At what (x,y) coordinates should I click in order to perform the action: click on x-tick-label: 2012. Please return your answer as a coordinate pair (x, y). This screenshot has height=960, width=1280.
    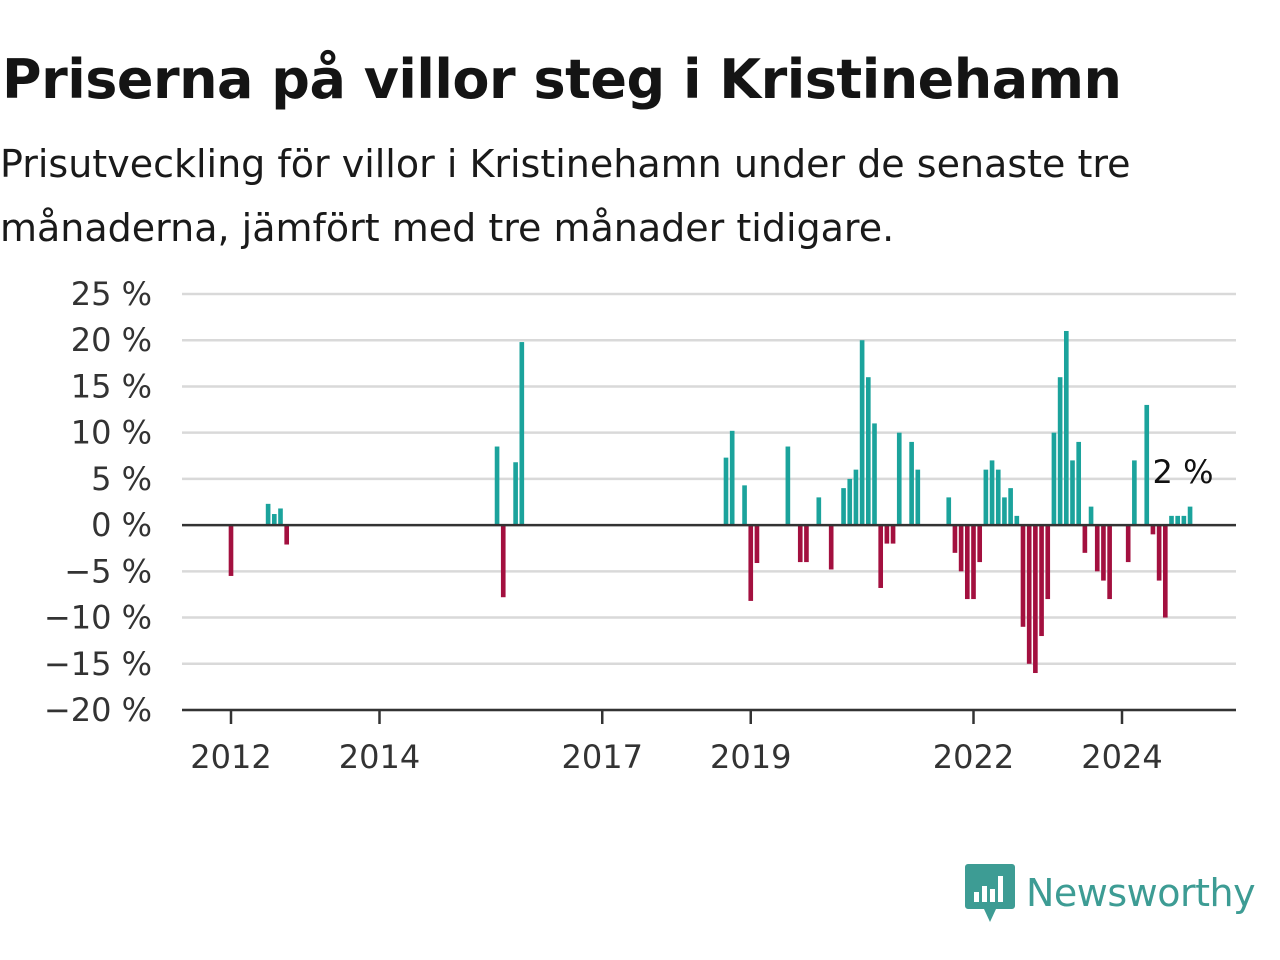
    Looking at the image, I should click on (230, 757).